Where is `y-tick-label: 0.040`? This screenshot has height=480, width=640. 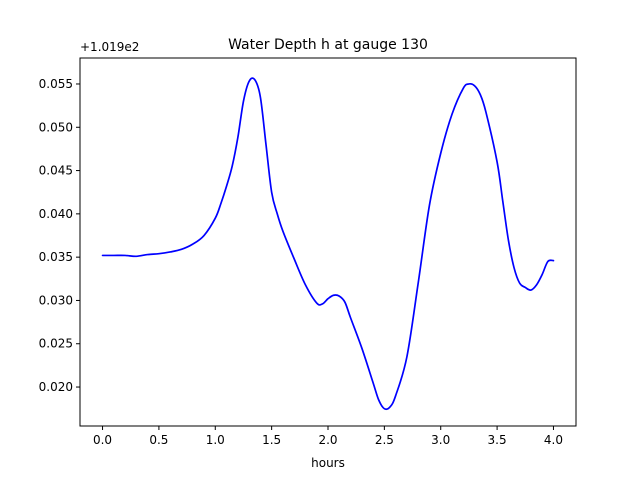 y-tick-label: 0.040 is located at coordinates (56, 214).